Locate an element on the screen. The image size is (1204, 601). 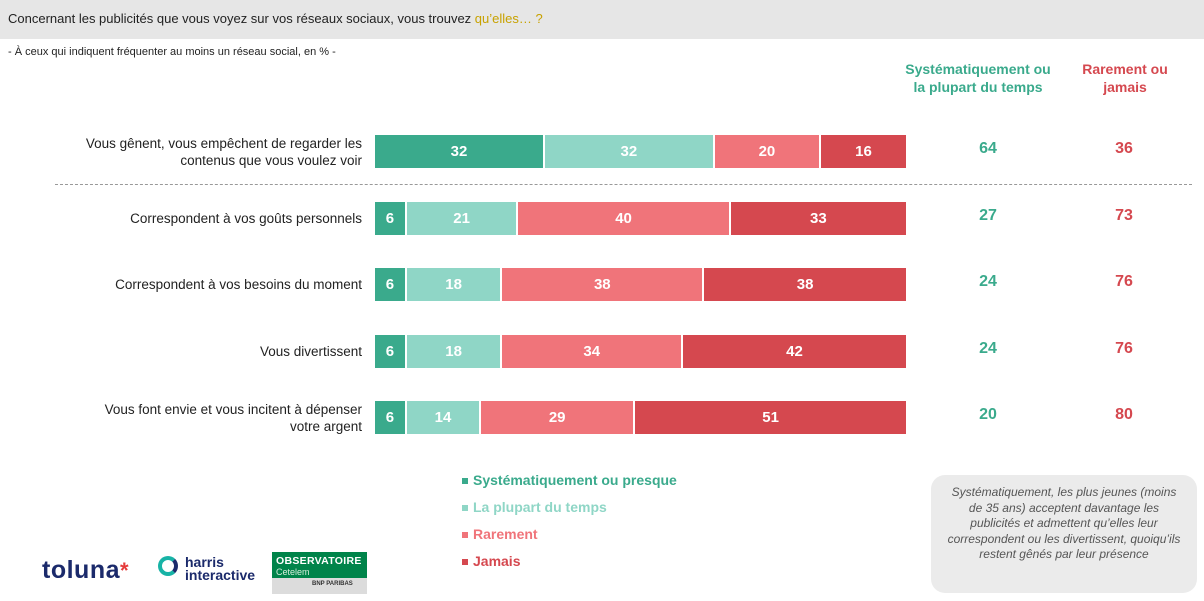
column-header-positive: Systématiquement ou la plupart du temps is located at coordinates (978, 78).